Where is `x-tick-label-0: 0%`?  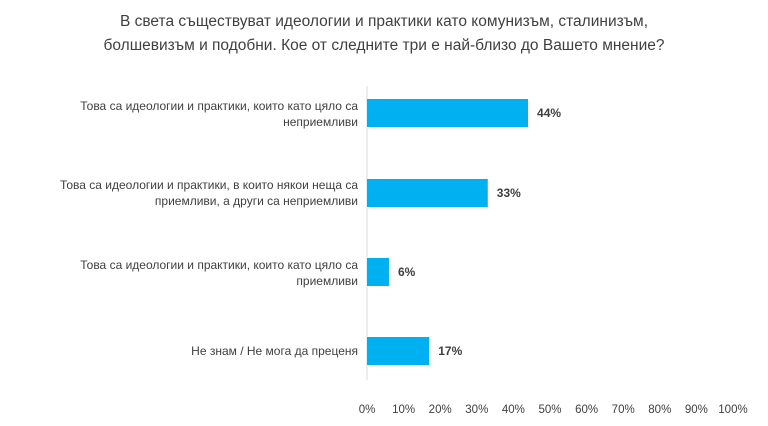
x-tick-label-0: 0% is located at coordinates (367, 410).